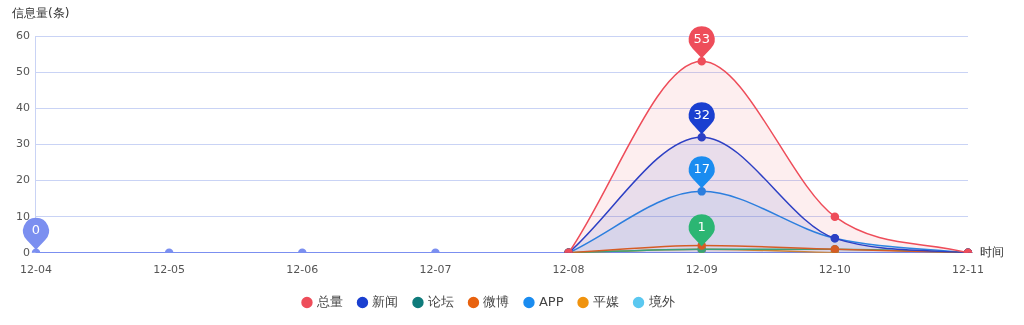  I want to click on y-tick-label: 10, so click(23, 216).